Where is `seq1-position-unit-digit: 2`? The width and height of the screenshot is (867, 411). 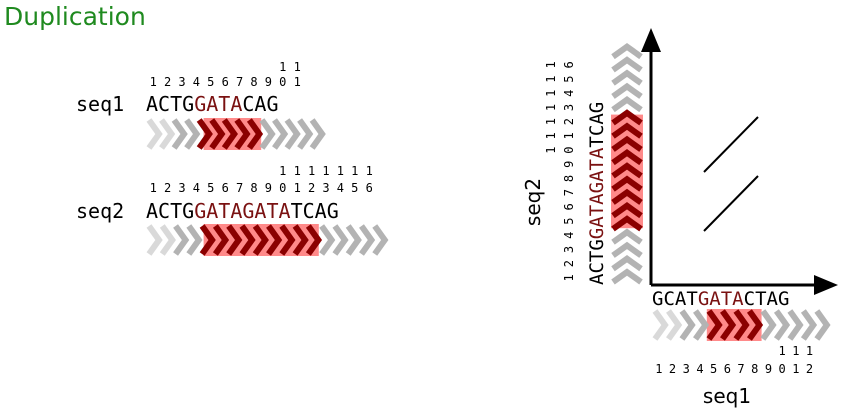 seq1-position-unit-digit: 2 is located at coordinates (167, 82).